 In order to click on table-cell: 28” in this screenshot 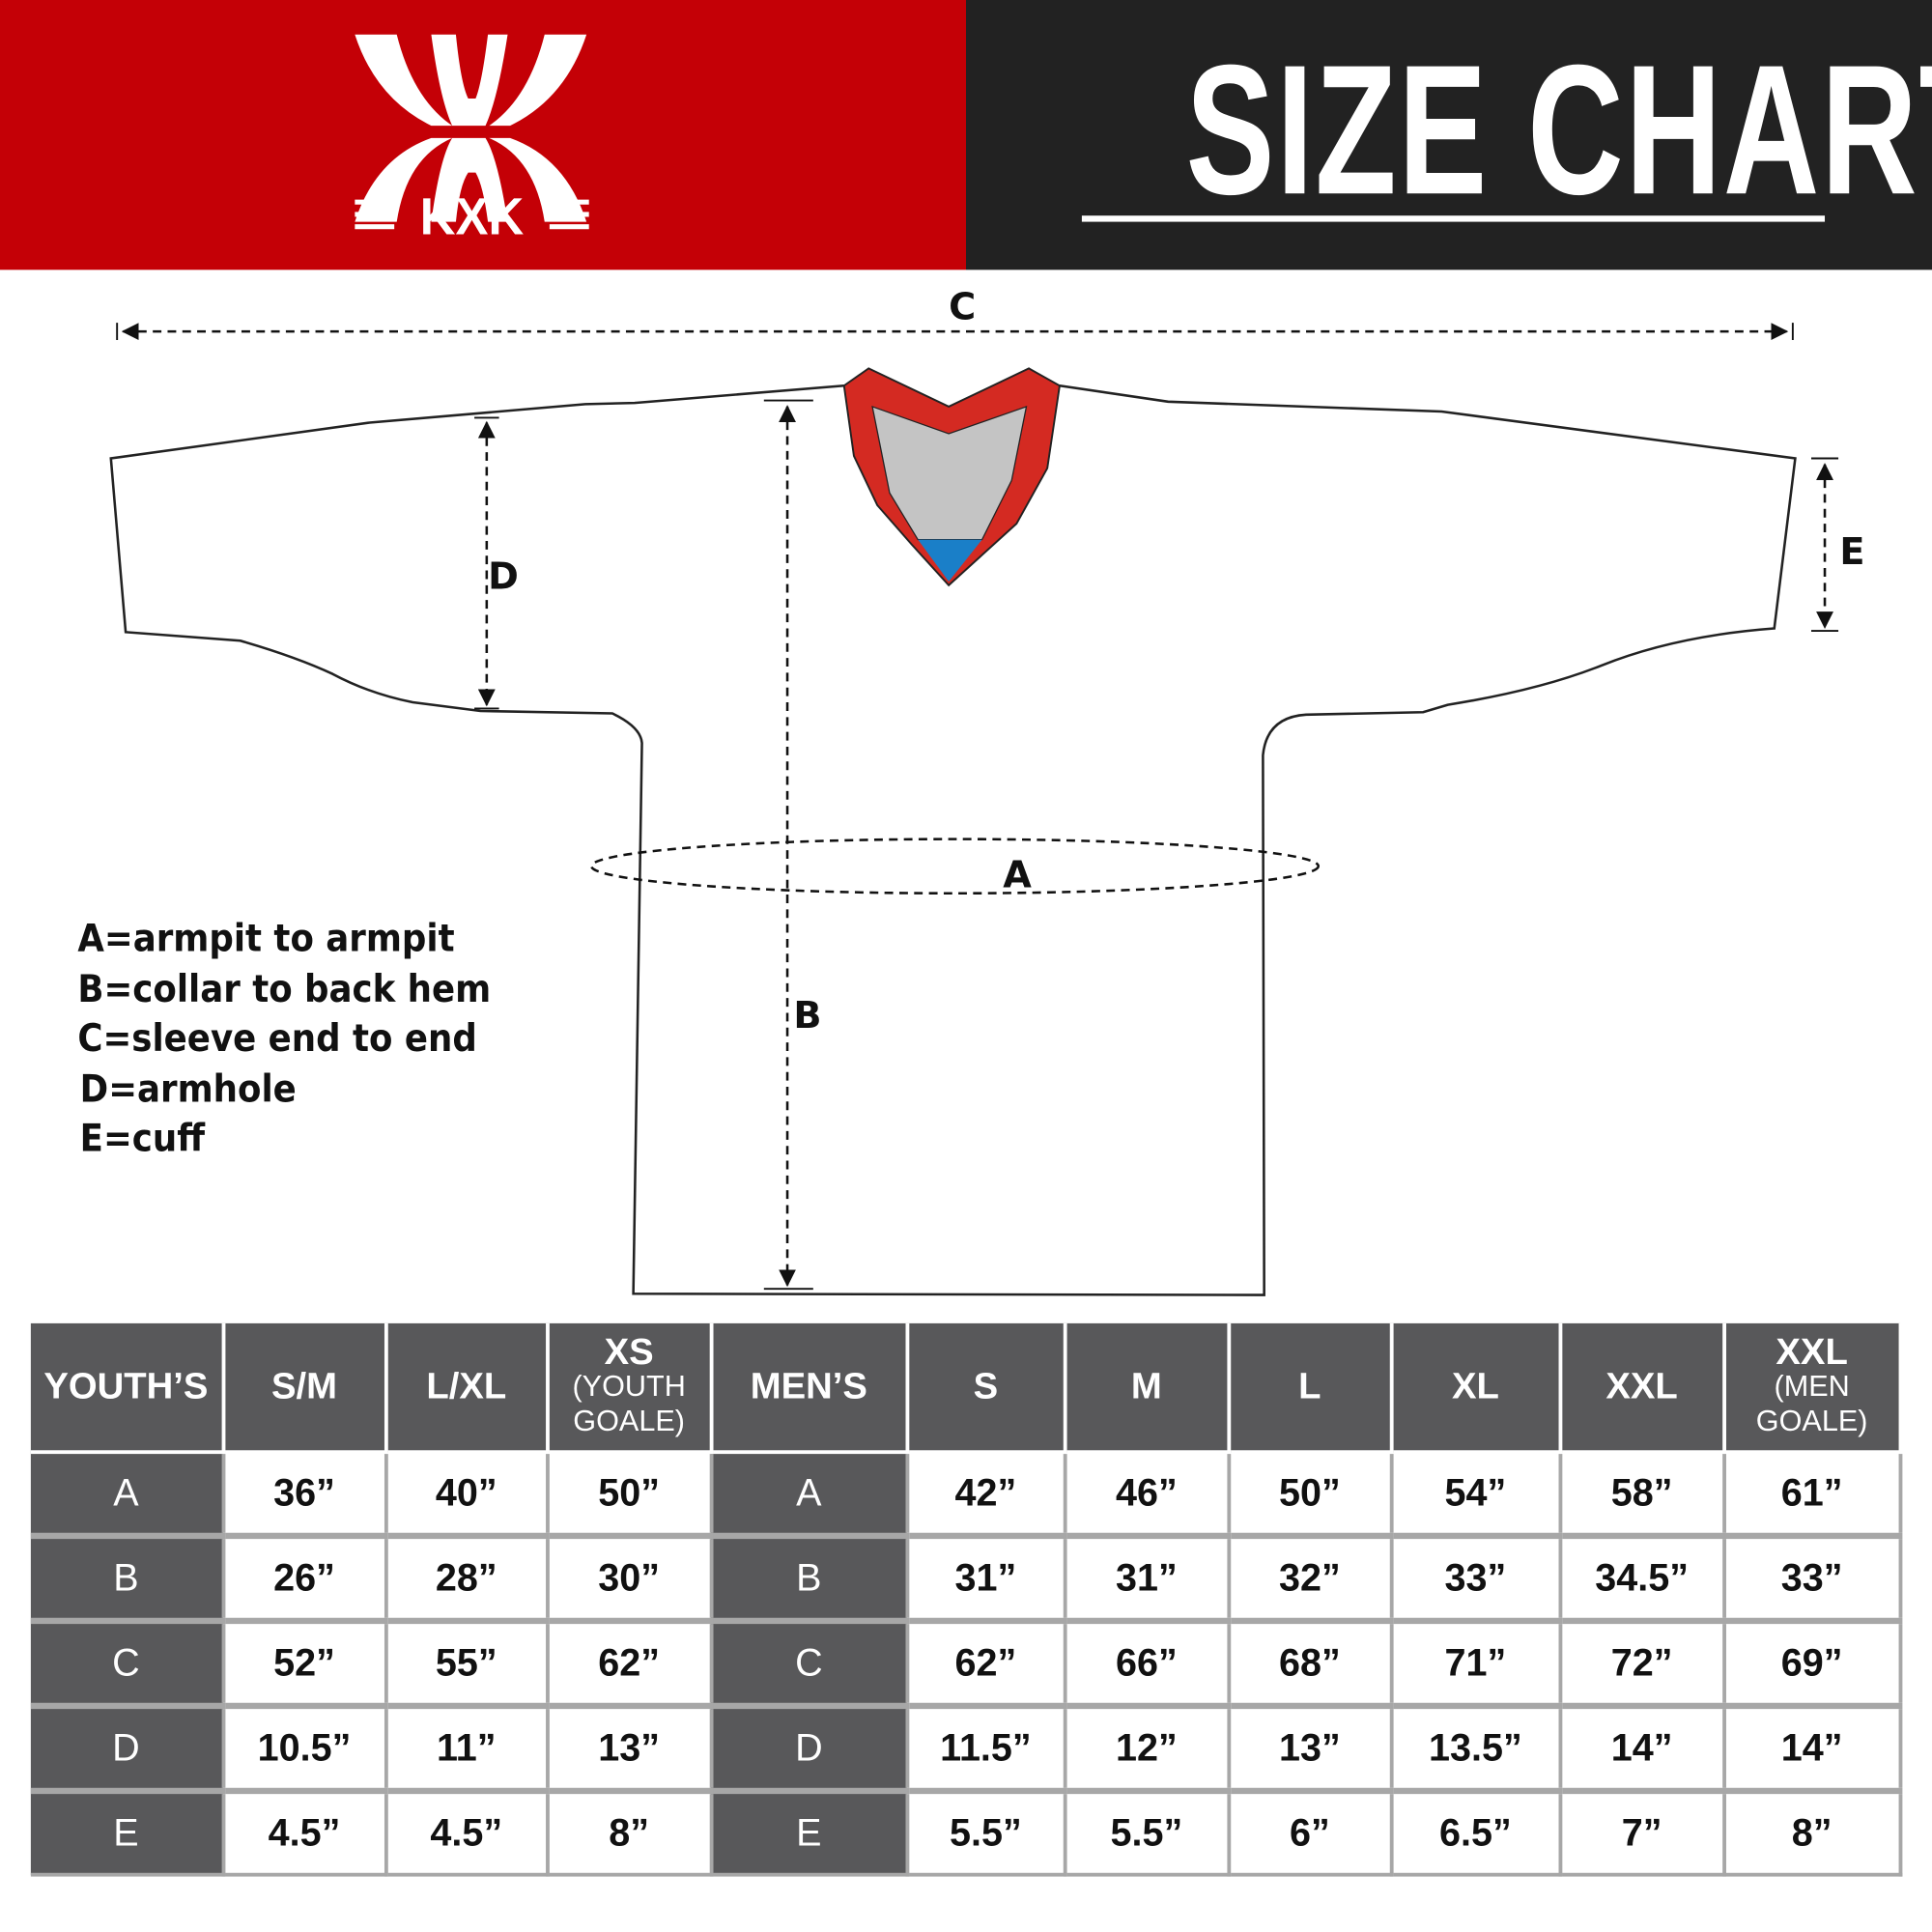, I will do `click(467, 1577)`.